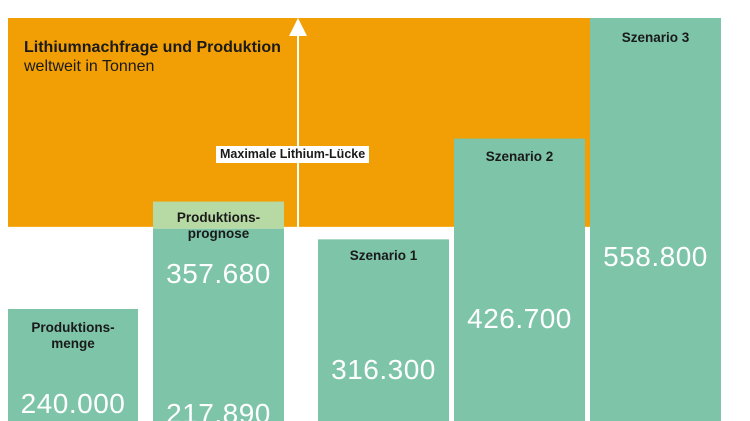 The width and height of the screenshot is (750, 421). What do you see at coordinates (519, 318) in the screenshot?
I see `bar-value: 426.700` at bounding box center [519, 318].